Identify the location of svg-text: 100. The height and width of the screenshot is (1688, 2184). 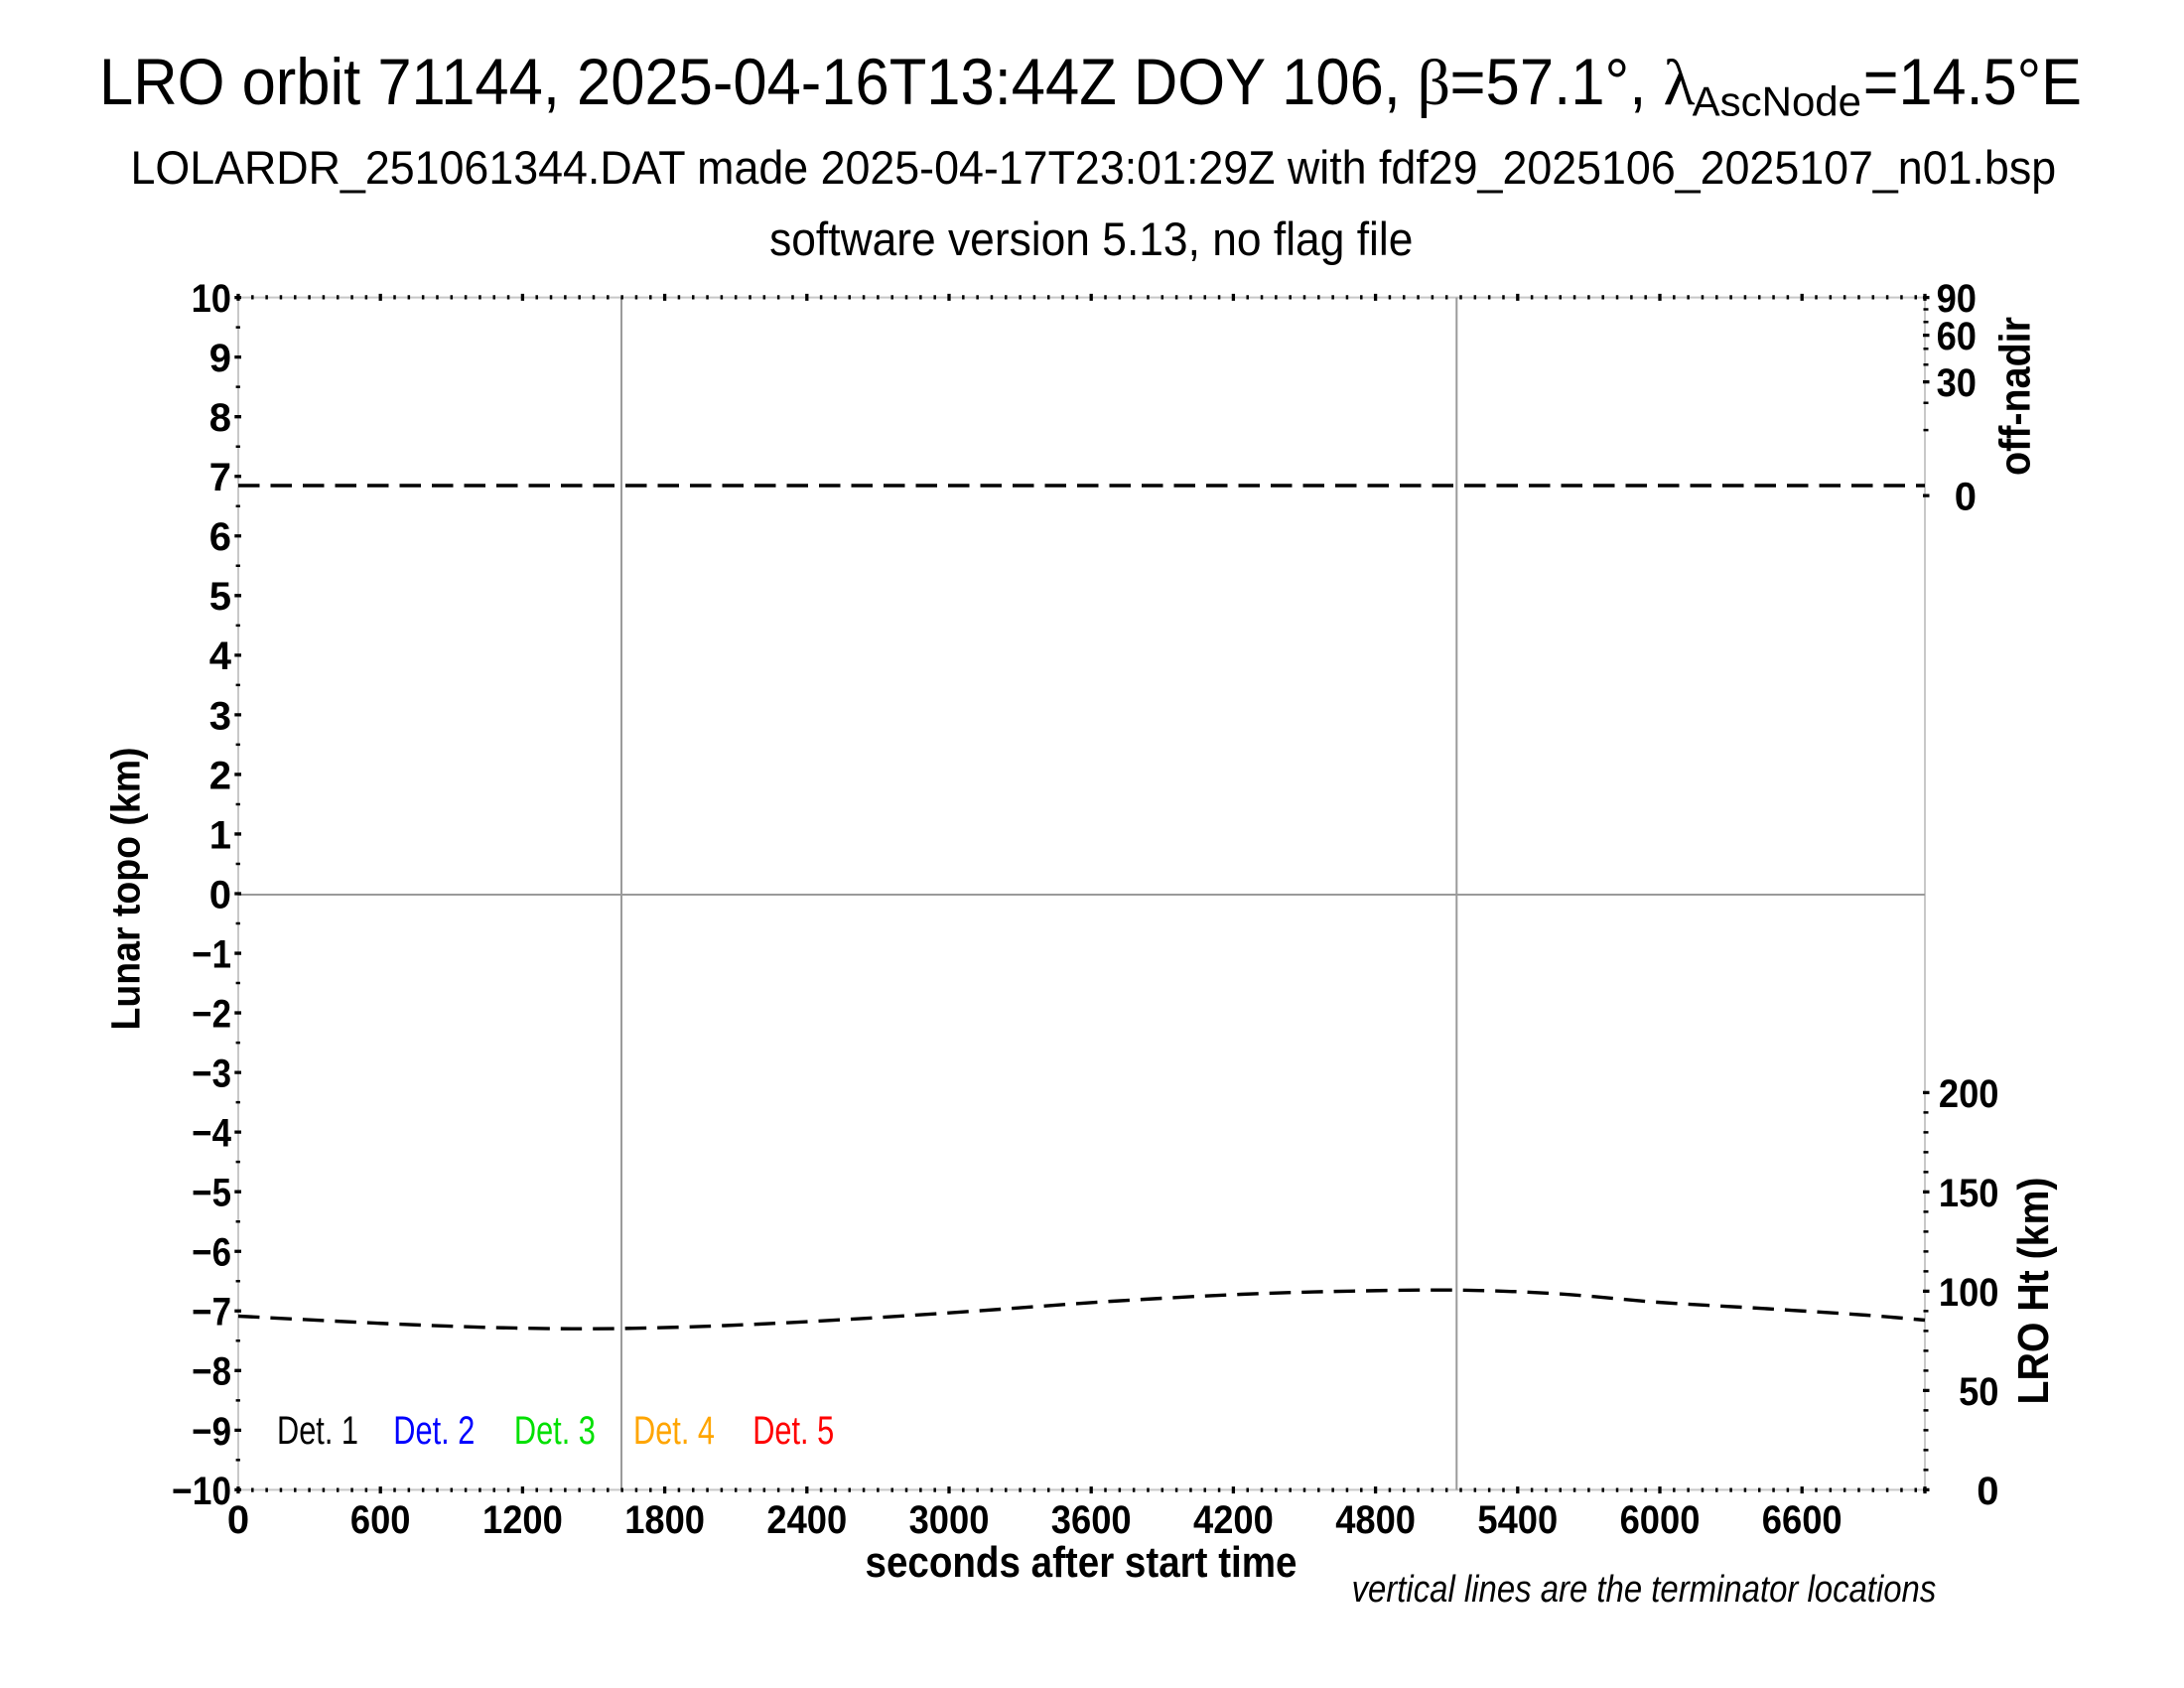
(1969, 1293).